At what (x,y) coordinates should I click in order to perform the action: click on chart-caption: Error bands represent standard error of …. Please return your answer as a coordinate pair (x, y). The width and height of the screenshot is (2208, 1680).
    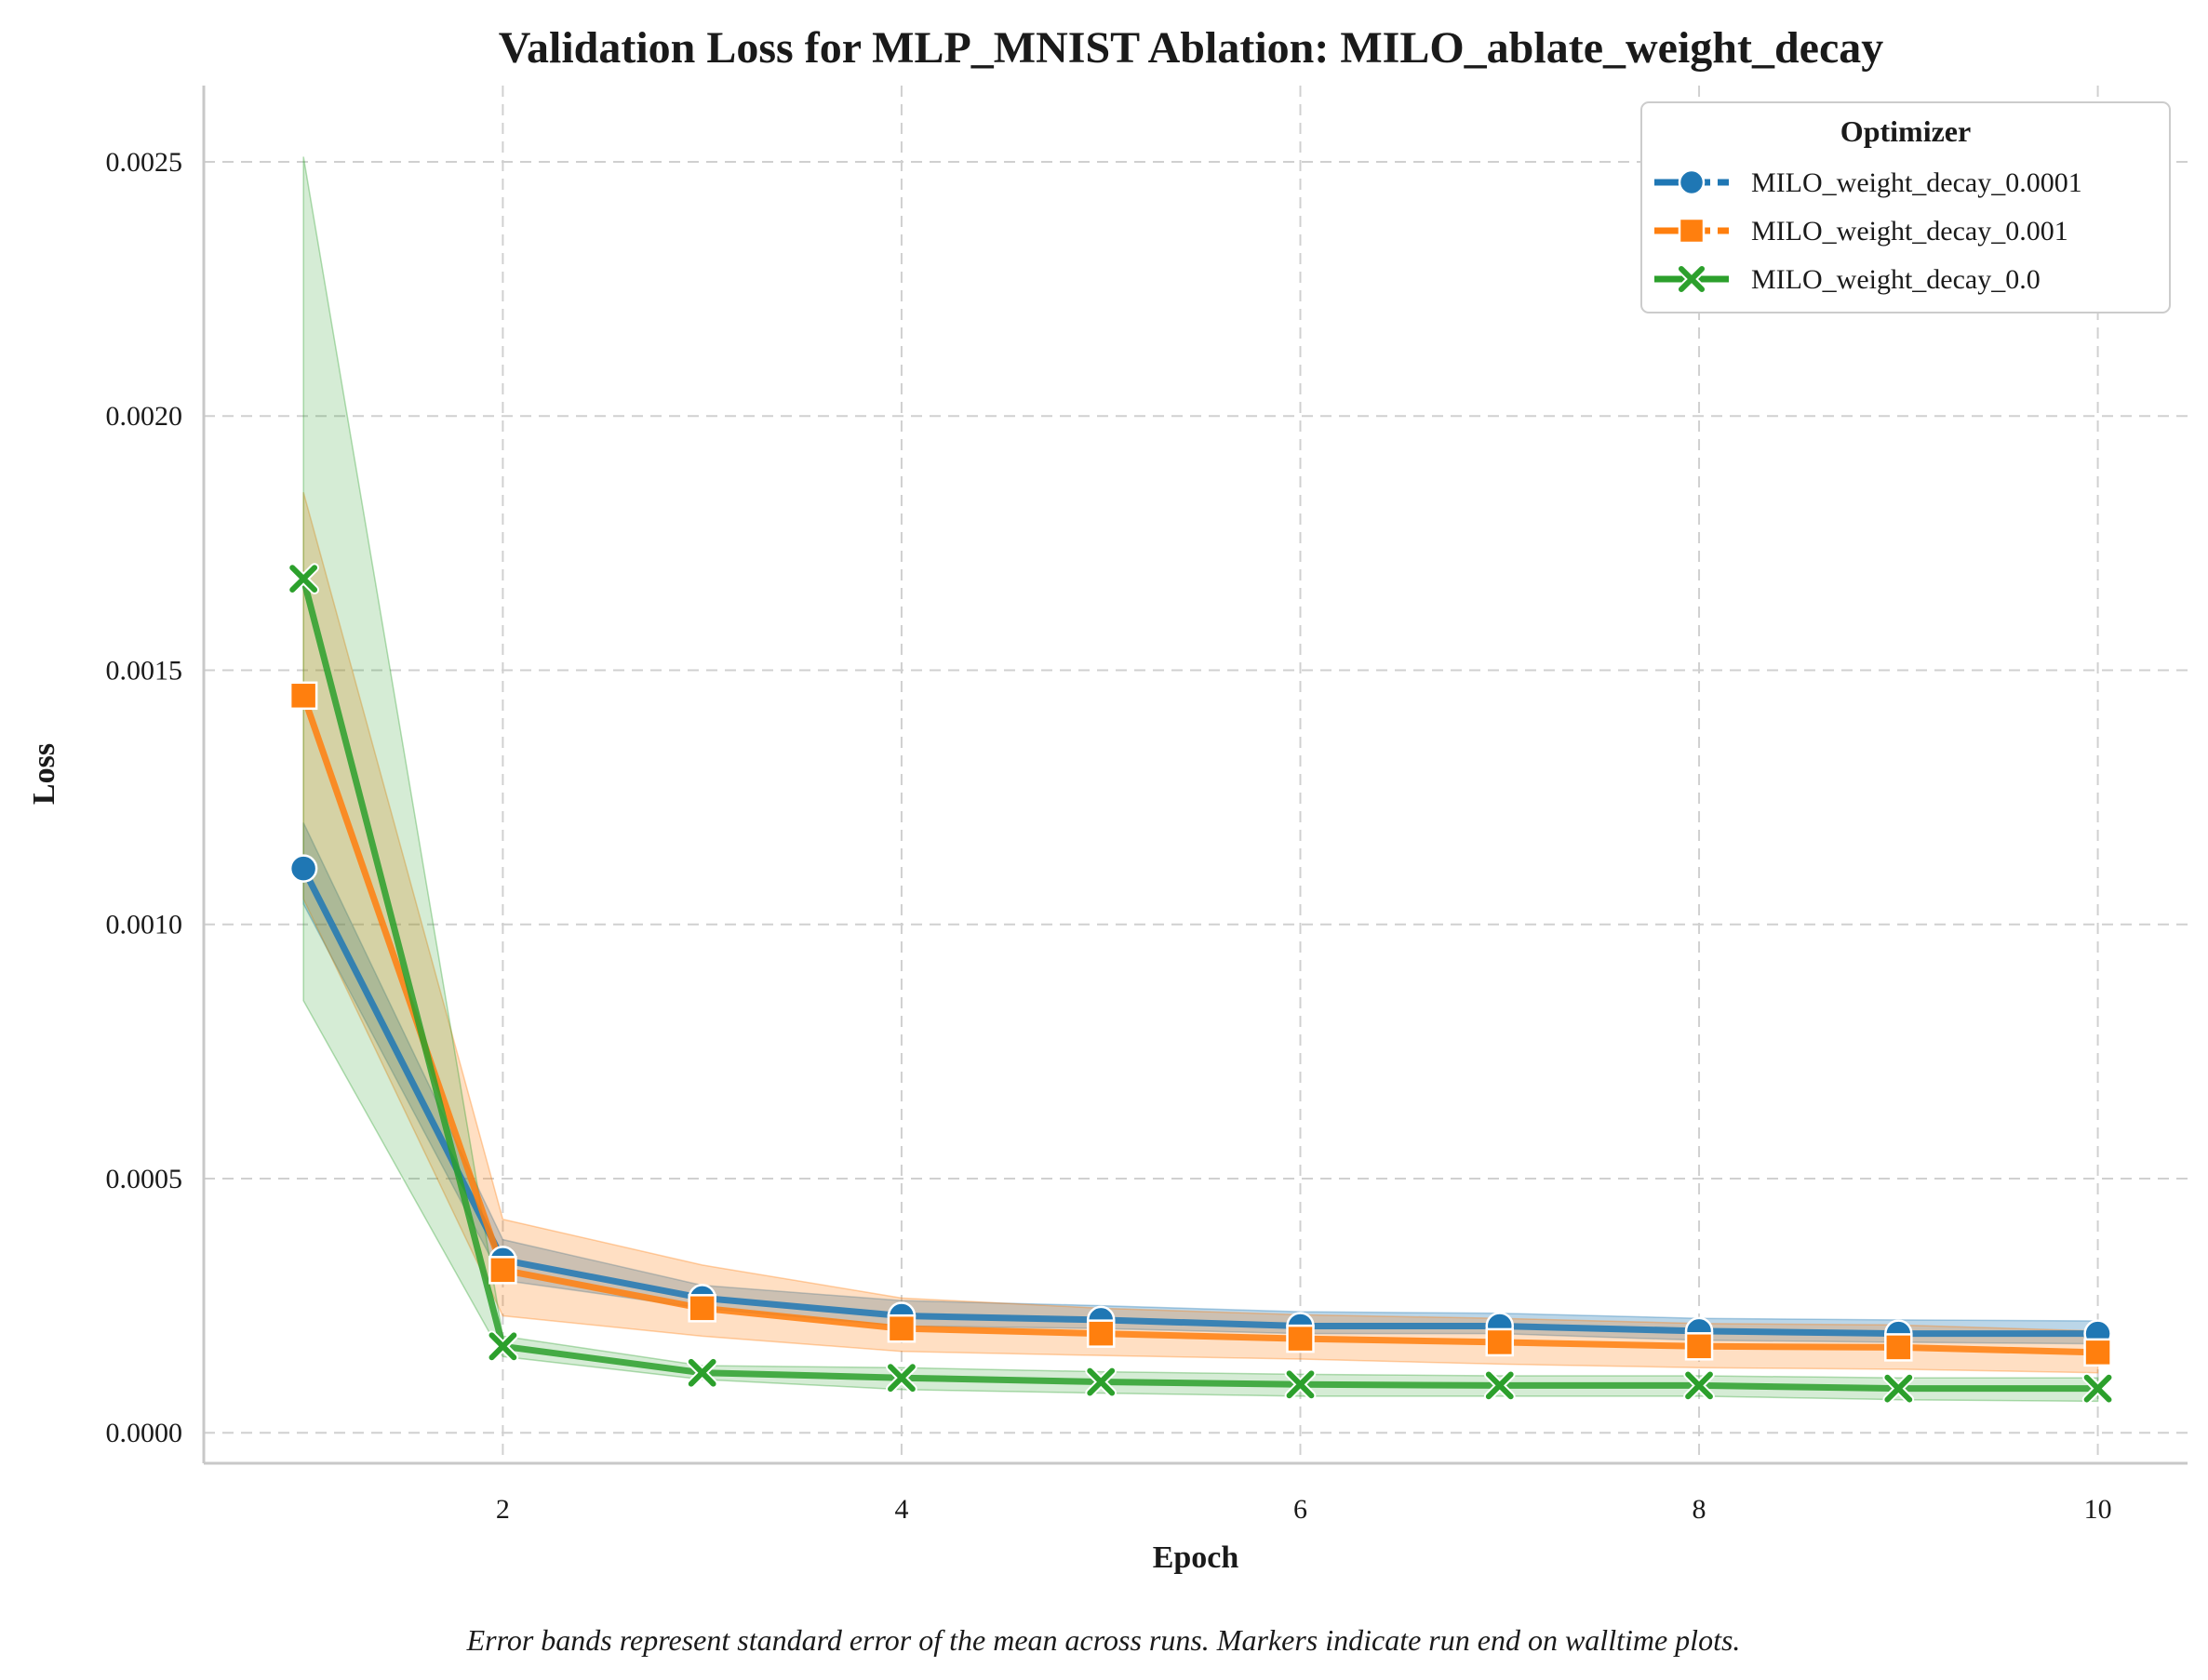
    Looking at the image, I should click on (1103, 1640).